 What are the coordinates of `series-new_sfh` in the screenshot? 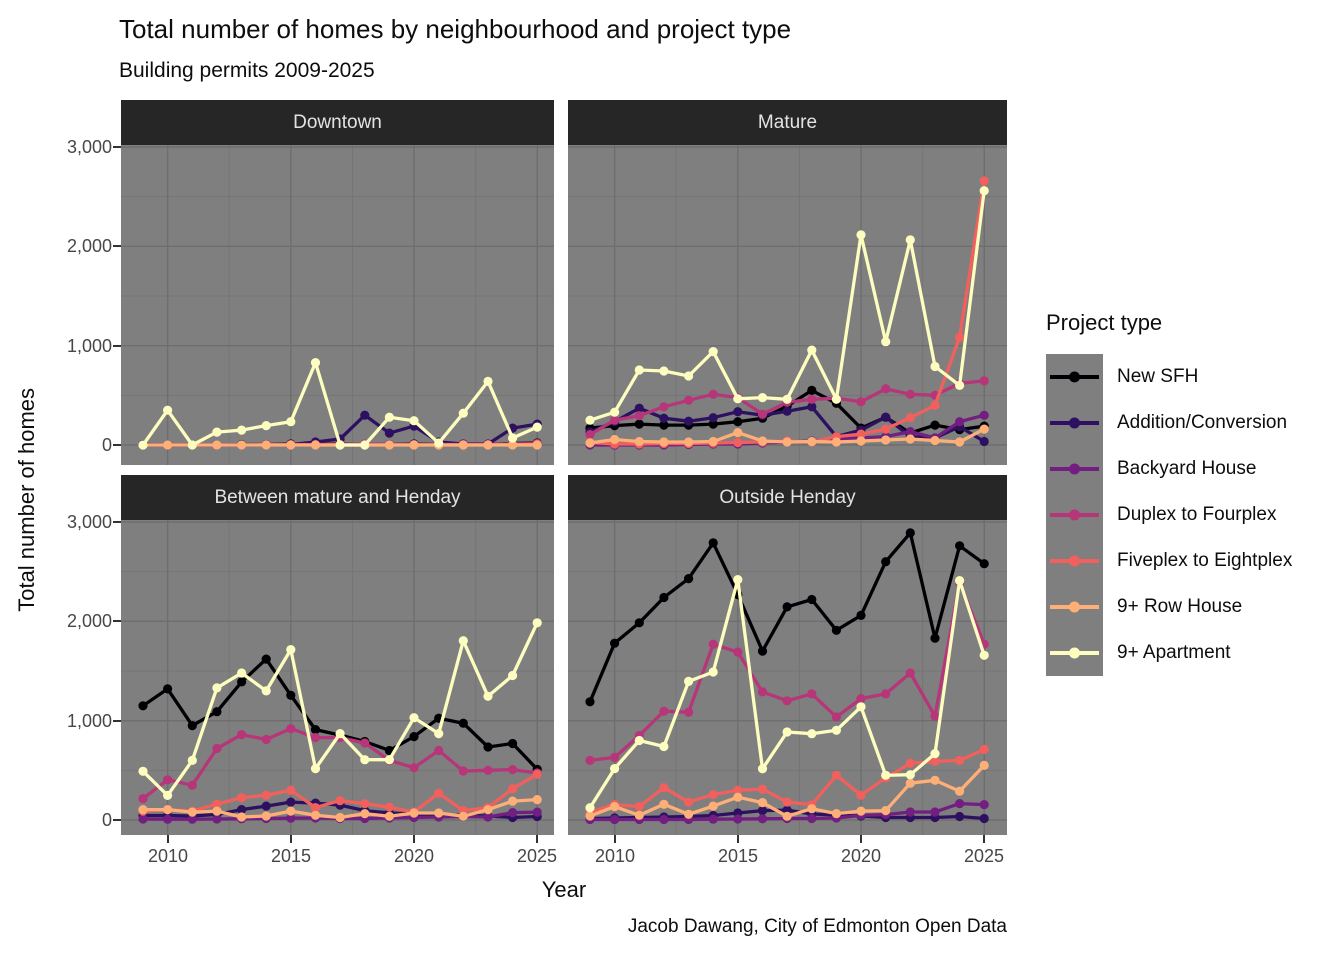 It's located at (787, 617).